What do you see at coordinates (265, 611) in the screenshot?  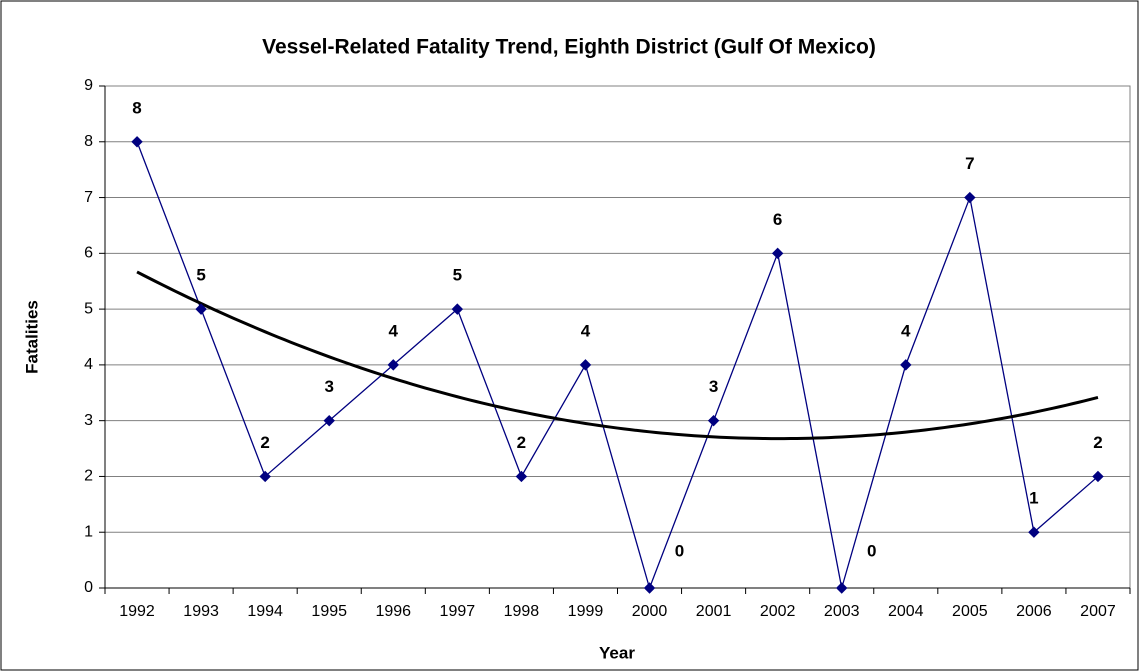 I see `x-tick-label: 1994` at bounding box center [265, 611].